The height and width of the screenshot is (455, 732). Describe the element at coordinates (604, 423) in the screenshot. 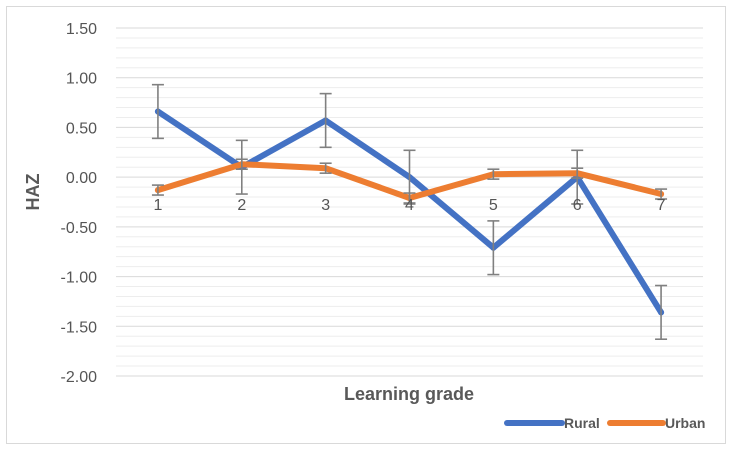

I see `legend: Rural Urban` at that location.